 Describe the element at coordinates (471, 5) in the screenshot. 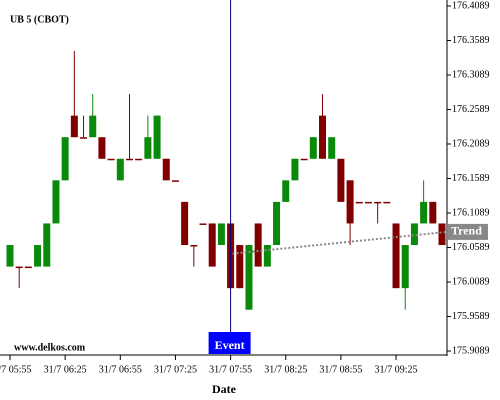

I see `y-tick-label: 176.4089` at that location.